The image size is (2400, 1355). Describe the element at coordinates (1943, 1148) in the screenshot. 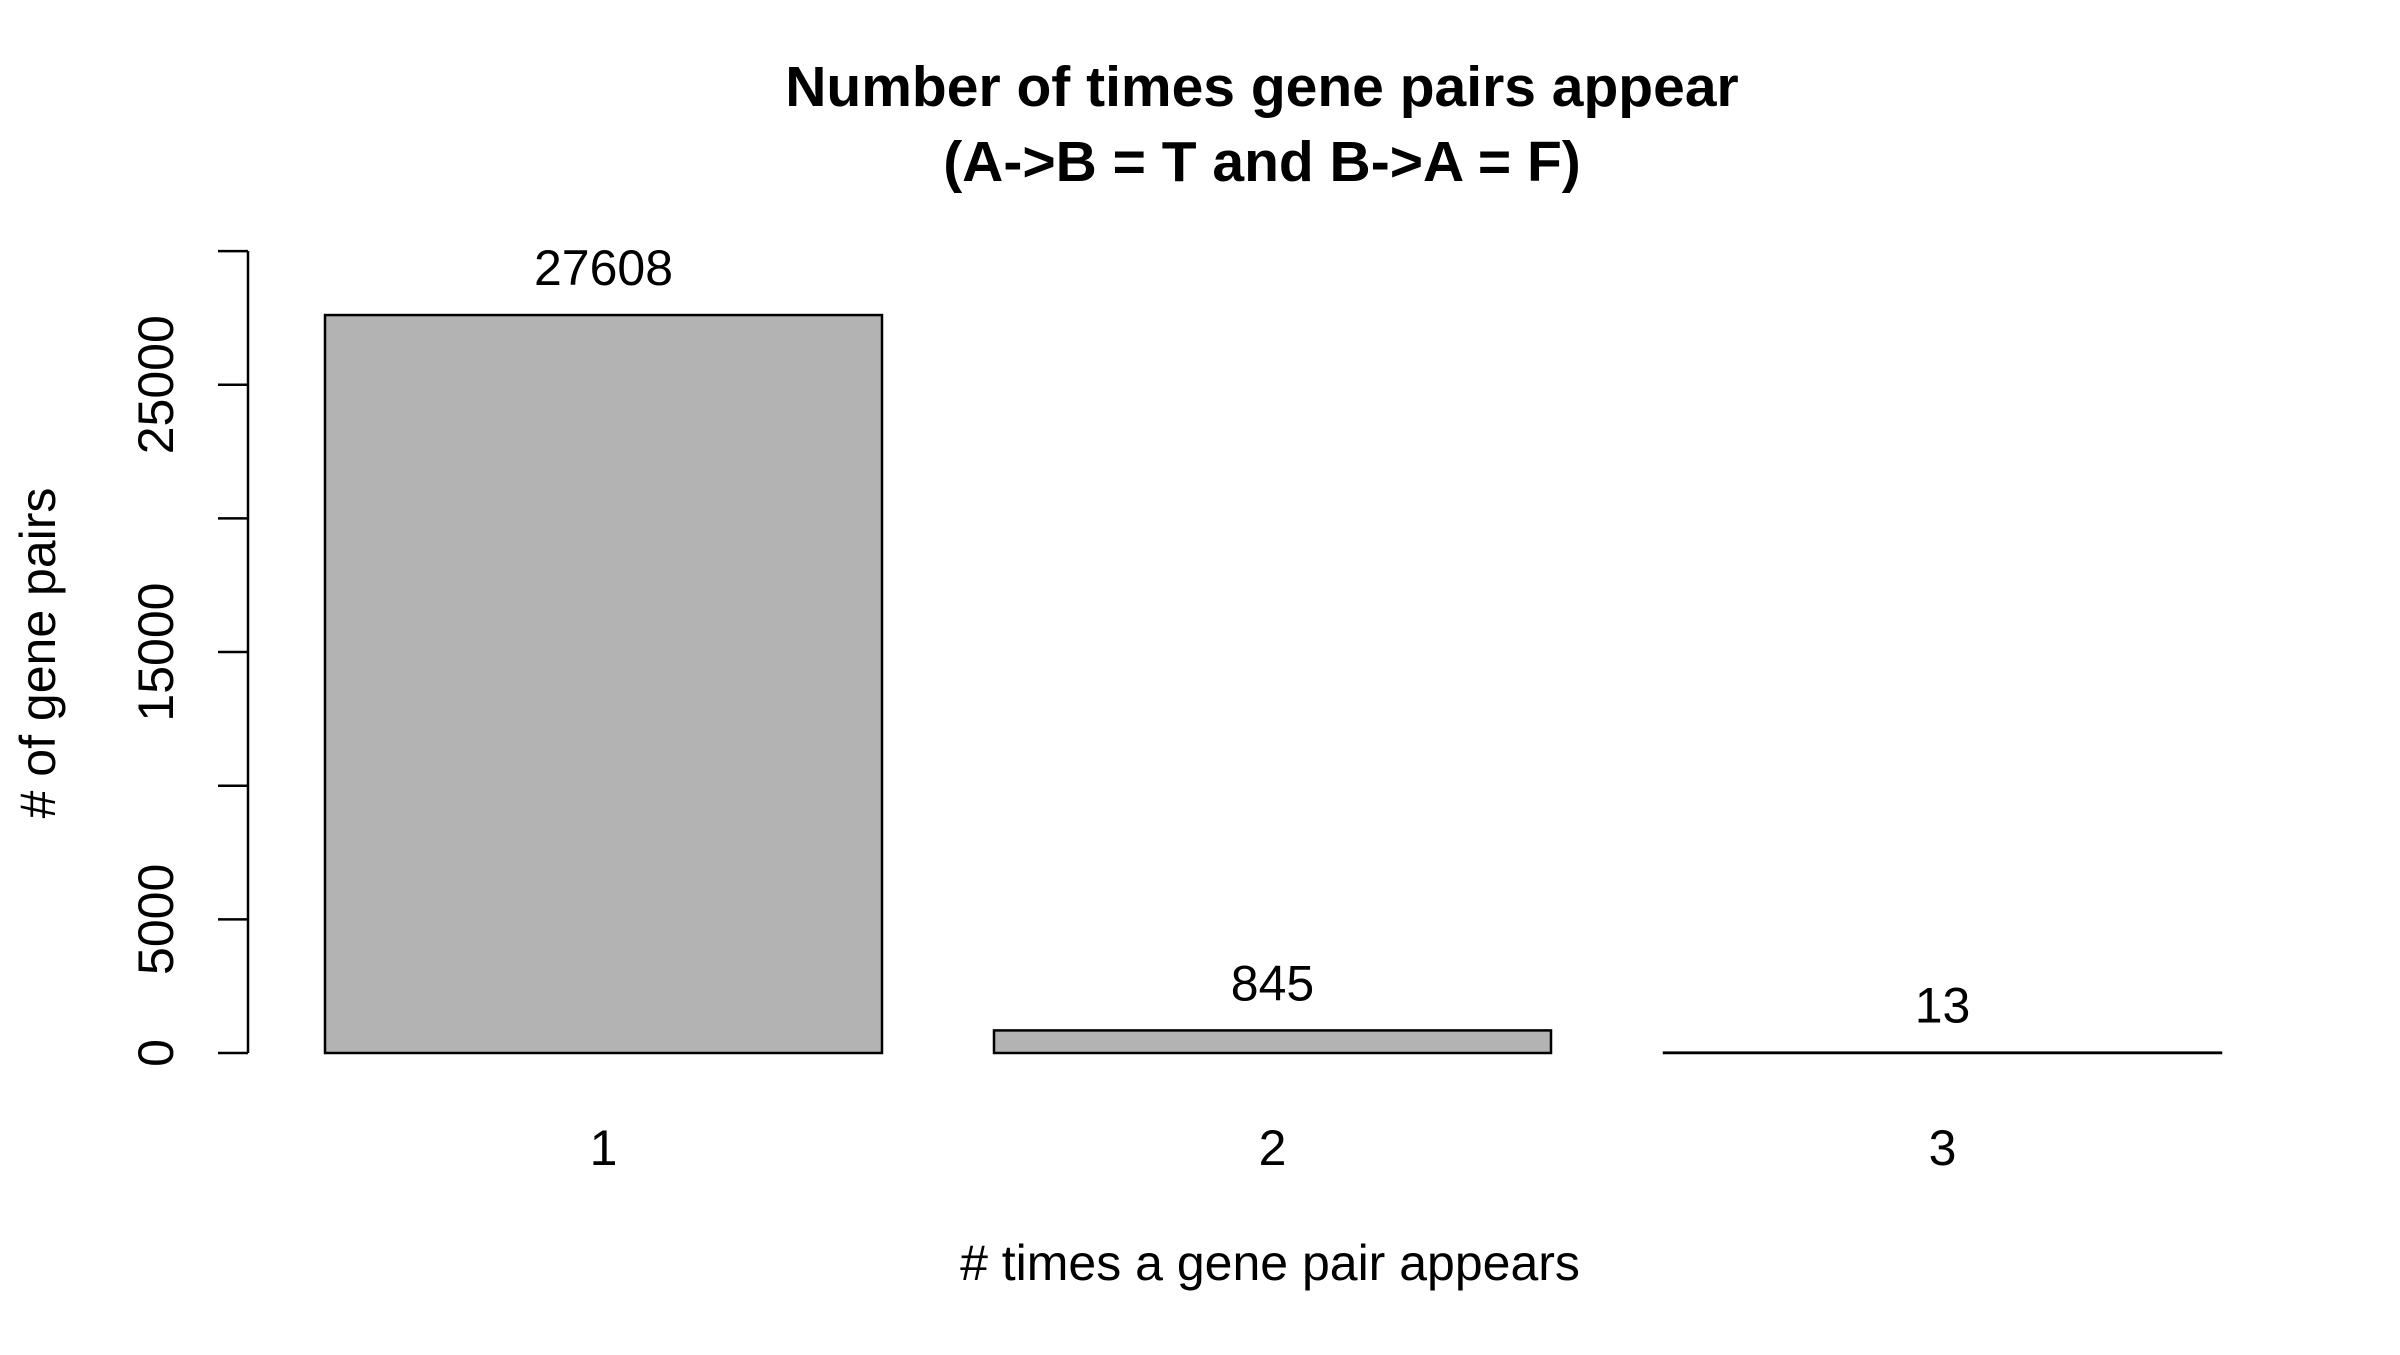

I see `x-tick-label: 3` at that location.